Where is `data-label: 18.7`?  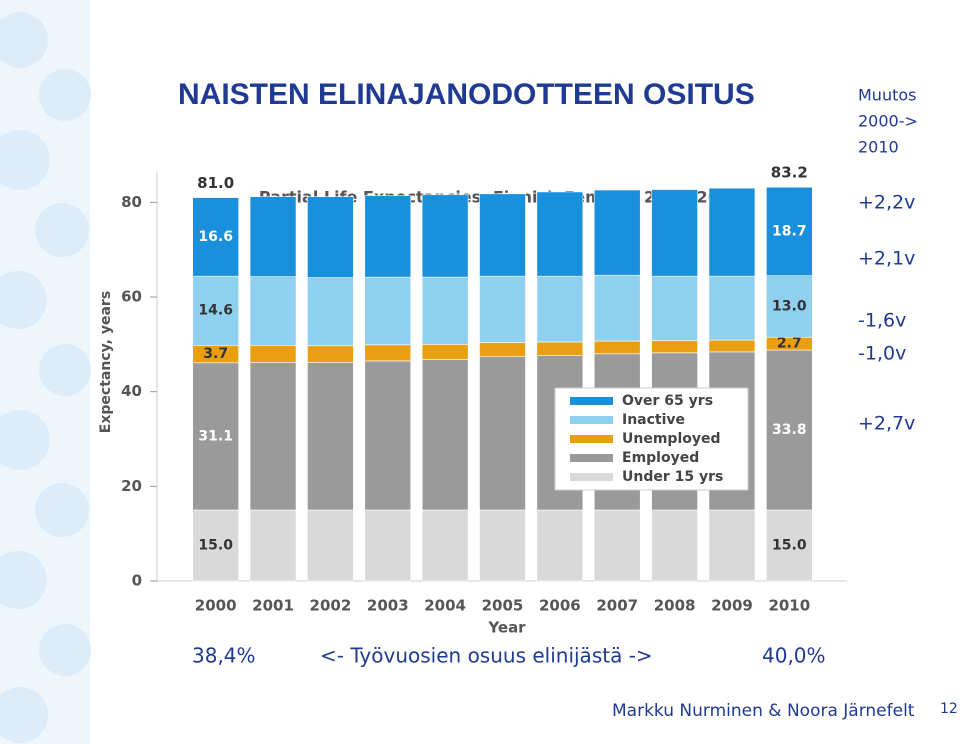
data-label: 18.7 is located at coordinates (789, 231).